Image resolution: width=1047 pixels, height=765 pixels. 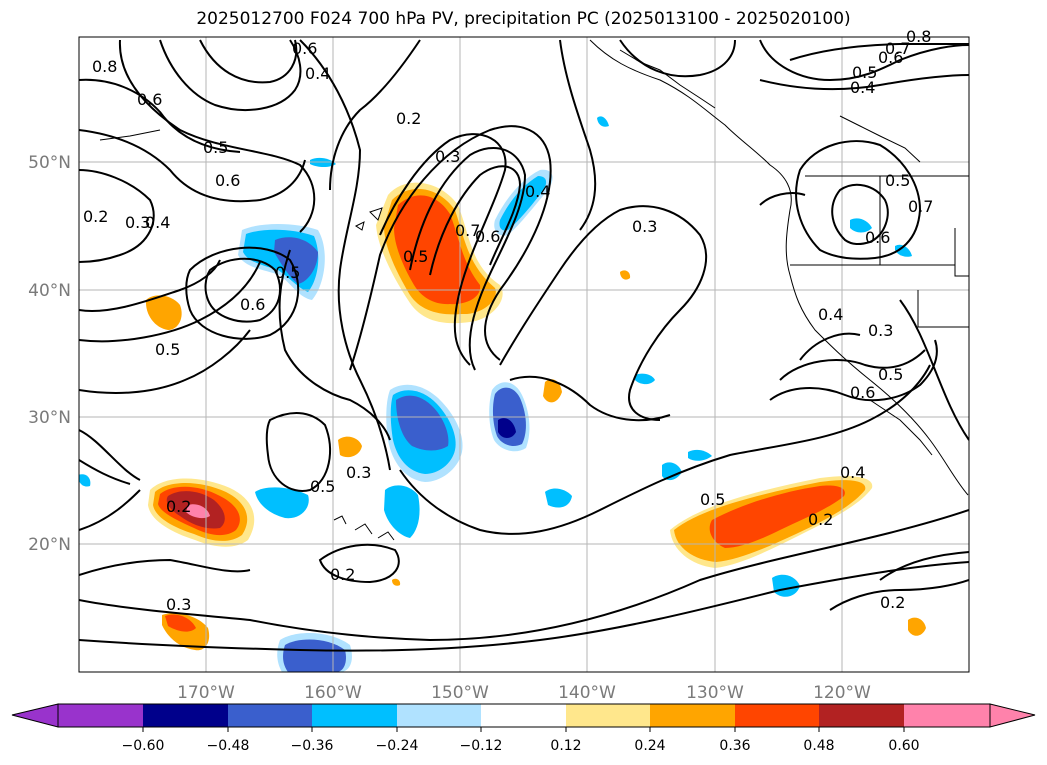 I want to click on lon-labels: 170°W 160°W 150°W 140°W 130°W 120°W, so click(x=524, y=693).